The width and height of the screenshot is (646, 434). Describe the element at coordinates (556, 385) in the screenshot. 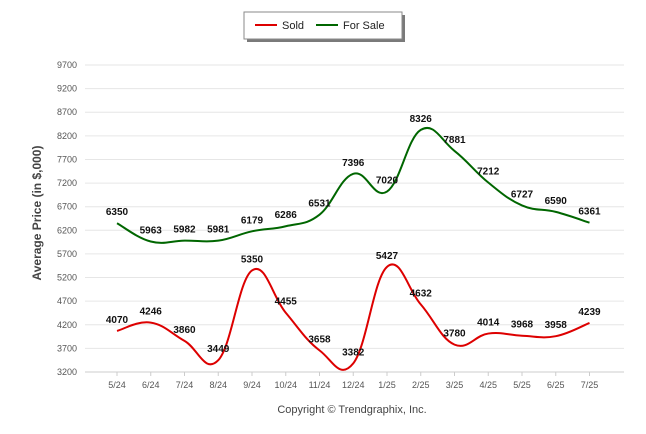

I see `x-tick-label: 6/25` at that location.